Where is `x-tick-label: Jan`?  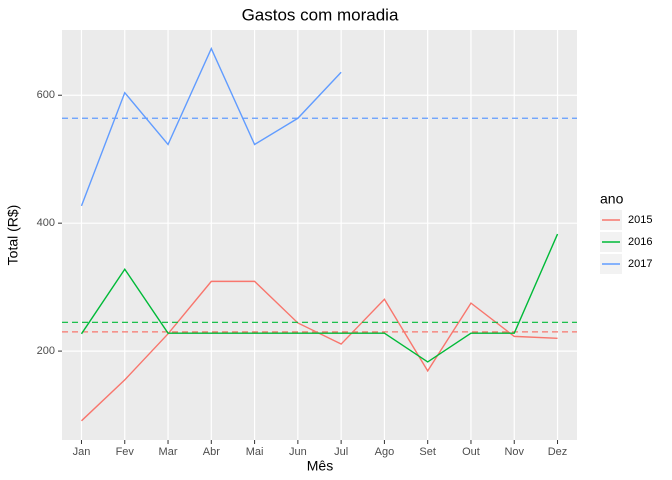 x-tick-label: Jan is located at coordinates (82, 452).